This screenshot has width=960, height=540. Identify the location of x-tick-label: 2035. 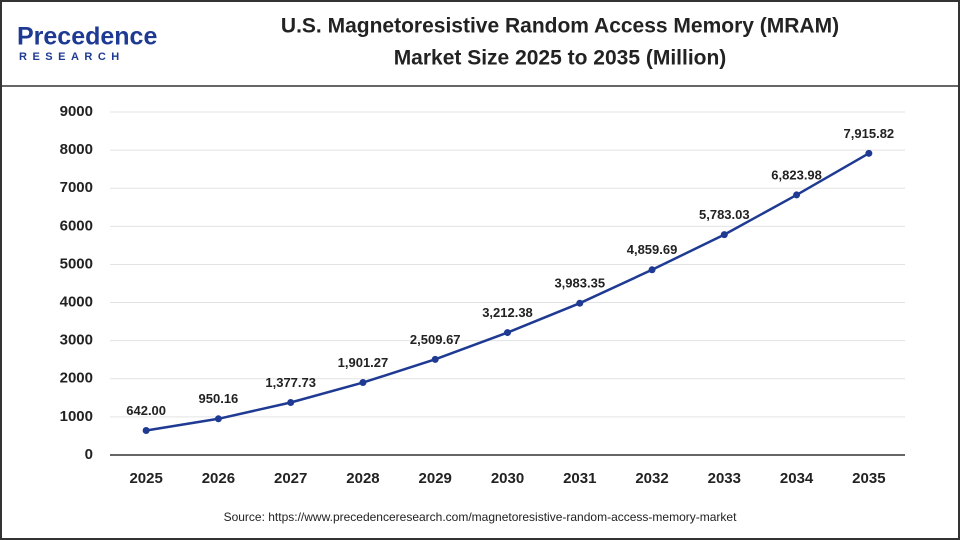
(868, 478).